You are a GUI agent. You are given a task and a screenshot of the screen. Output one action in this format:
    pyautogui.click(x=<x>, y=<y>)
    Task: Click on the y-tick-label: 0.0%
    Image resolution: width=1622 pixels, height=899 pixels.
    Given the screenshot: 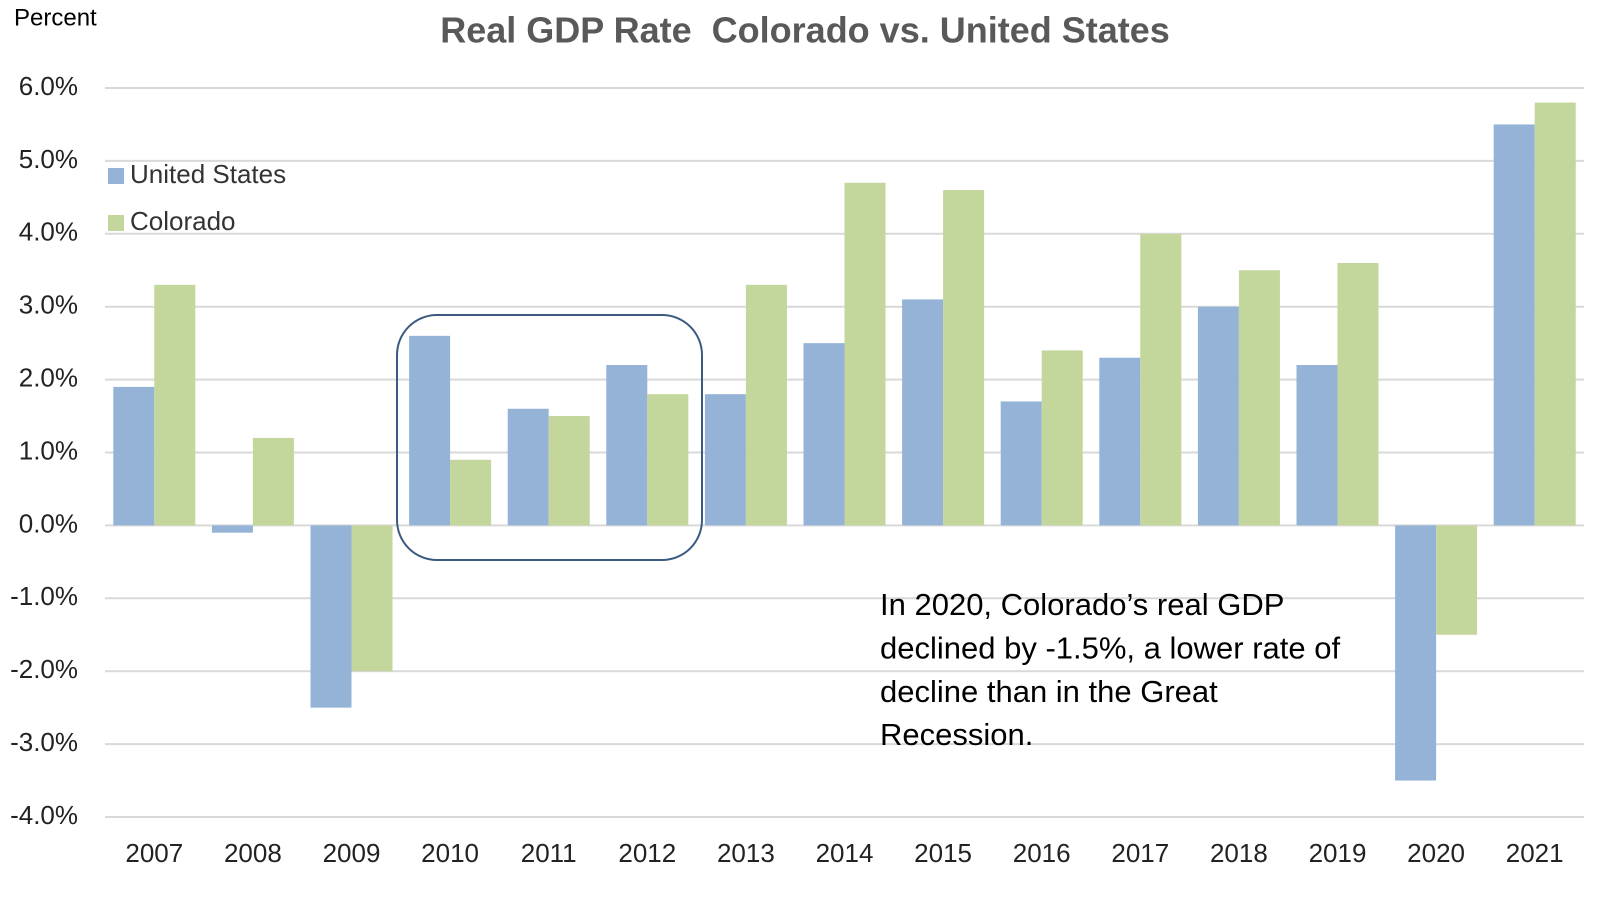 What is the action you would take?
    pyautogui.click(x=48, y=523)
    